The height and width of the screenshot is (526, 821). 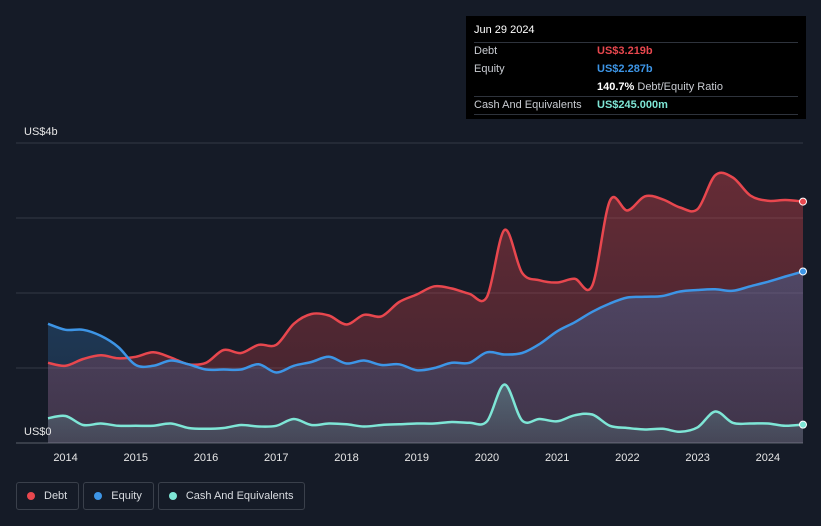 I want to click on tooltip-row-equity: Equity US$2.287b, so click(x=636, y=69).